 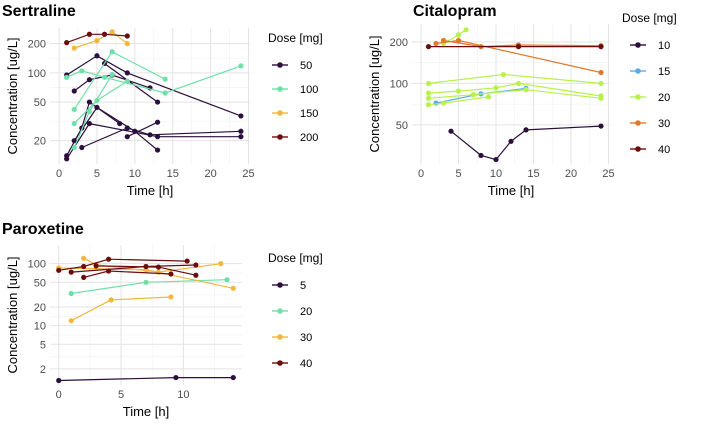 I want to click on legend-label-20: 20, so click(x=664, y=98).